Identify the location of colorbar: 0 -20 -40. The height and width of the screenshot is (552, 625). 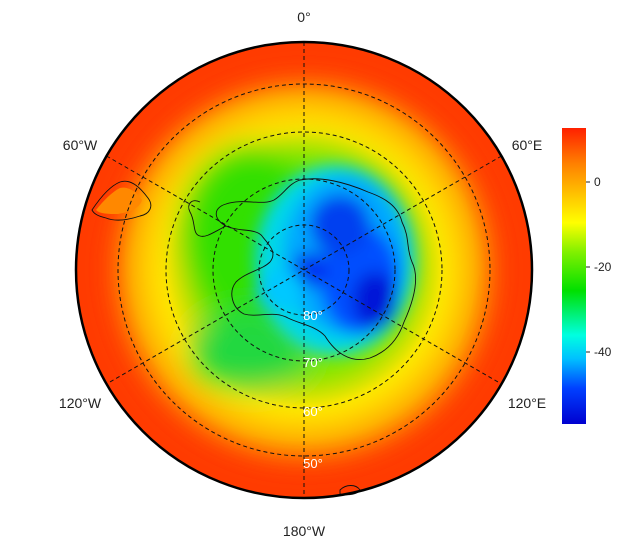
(587, 276).